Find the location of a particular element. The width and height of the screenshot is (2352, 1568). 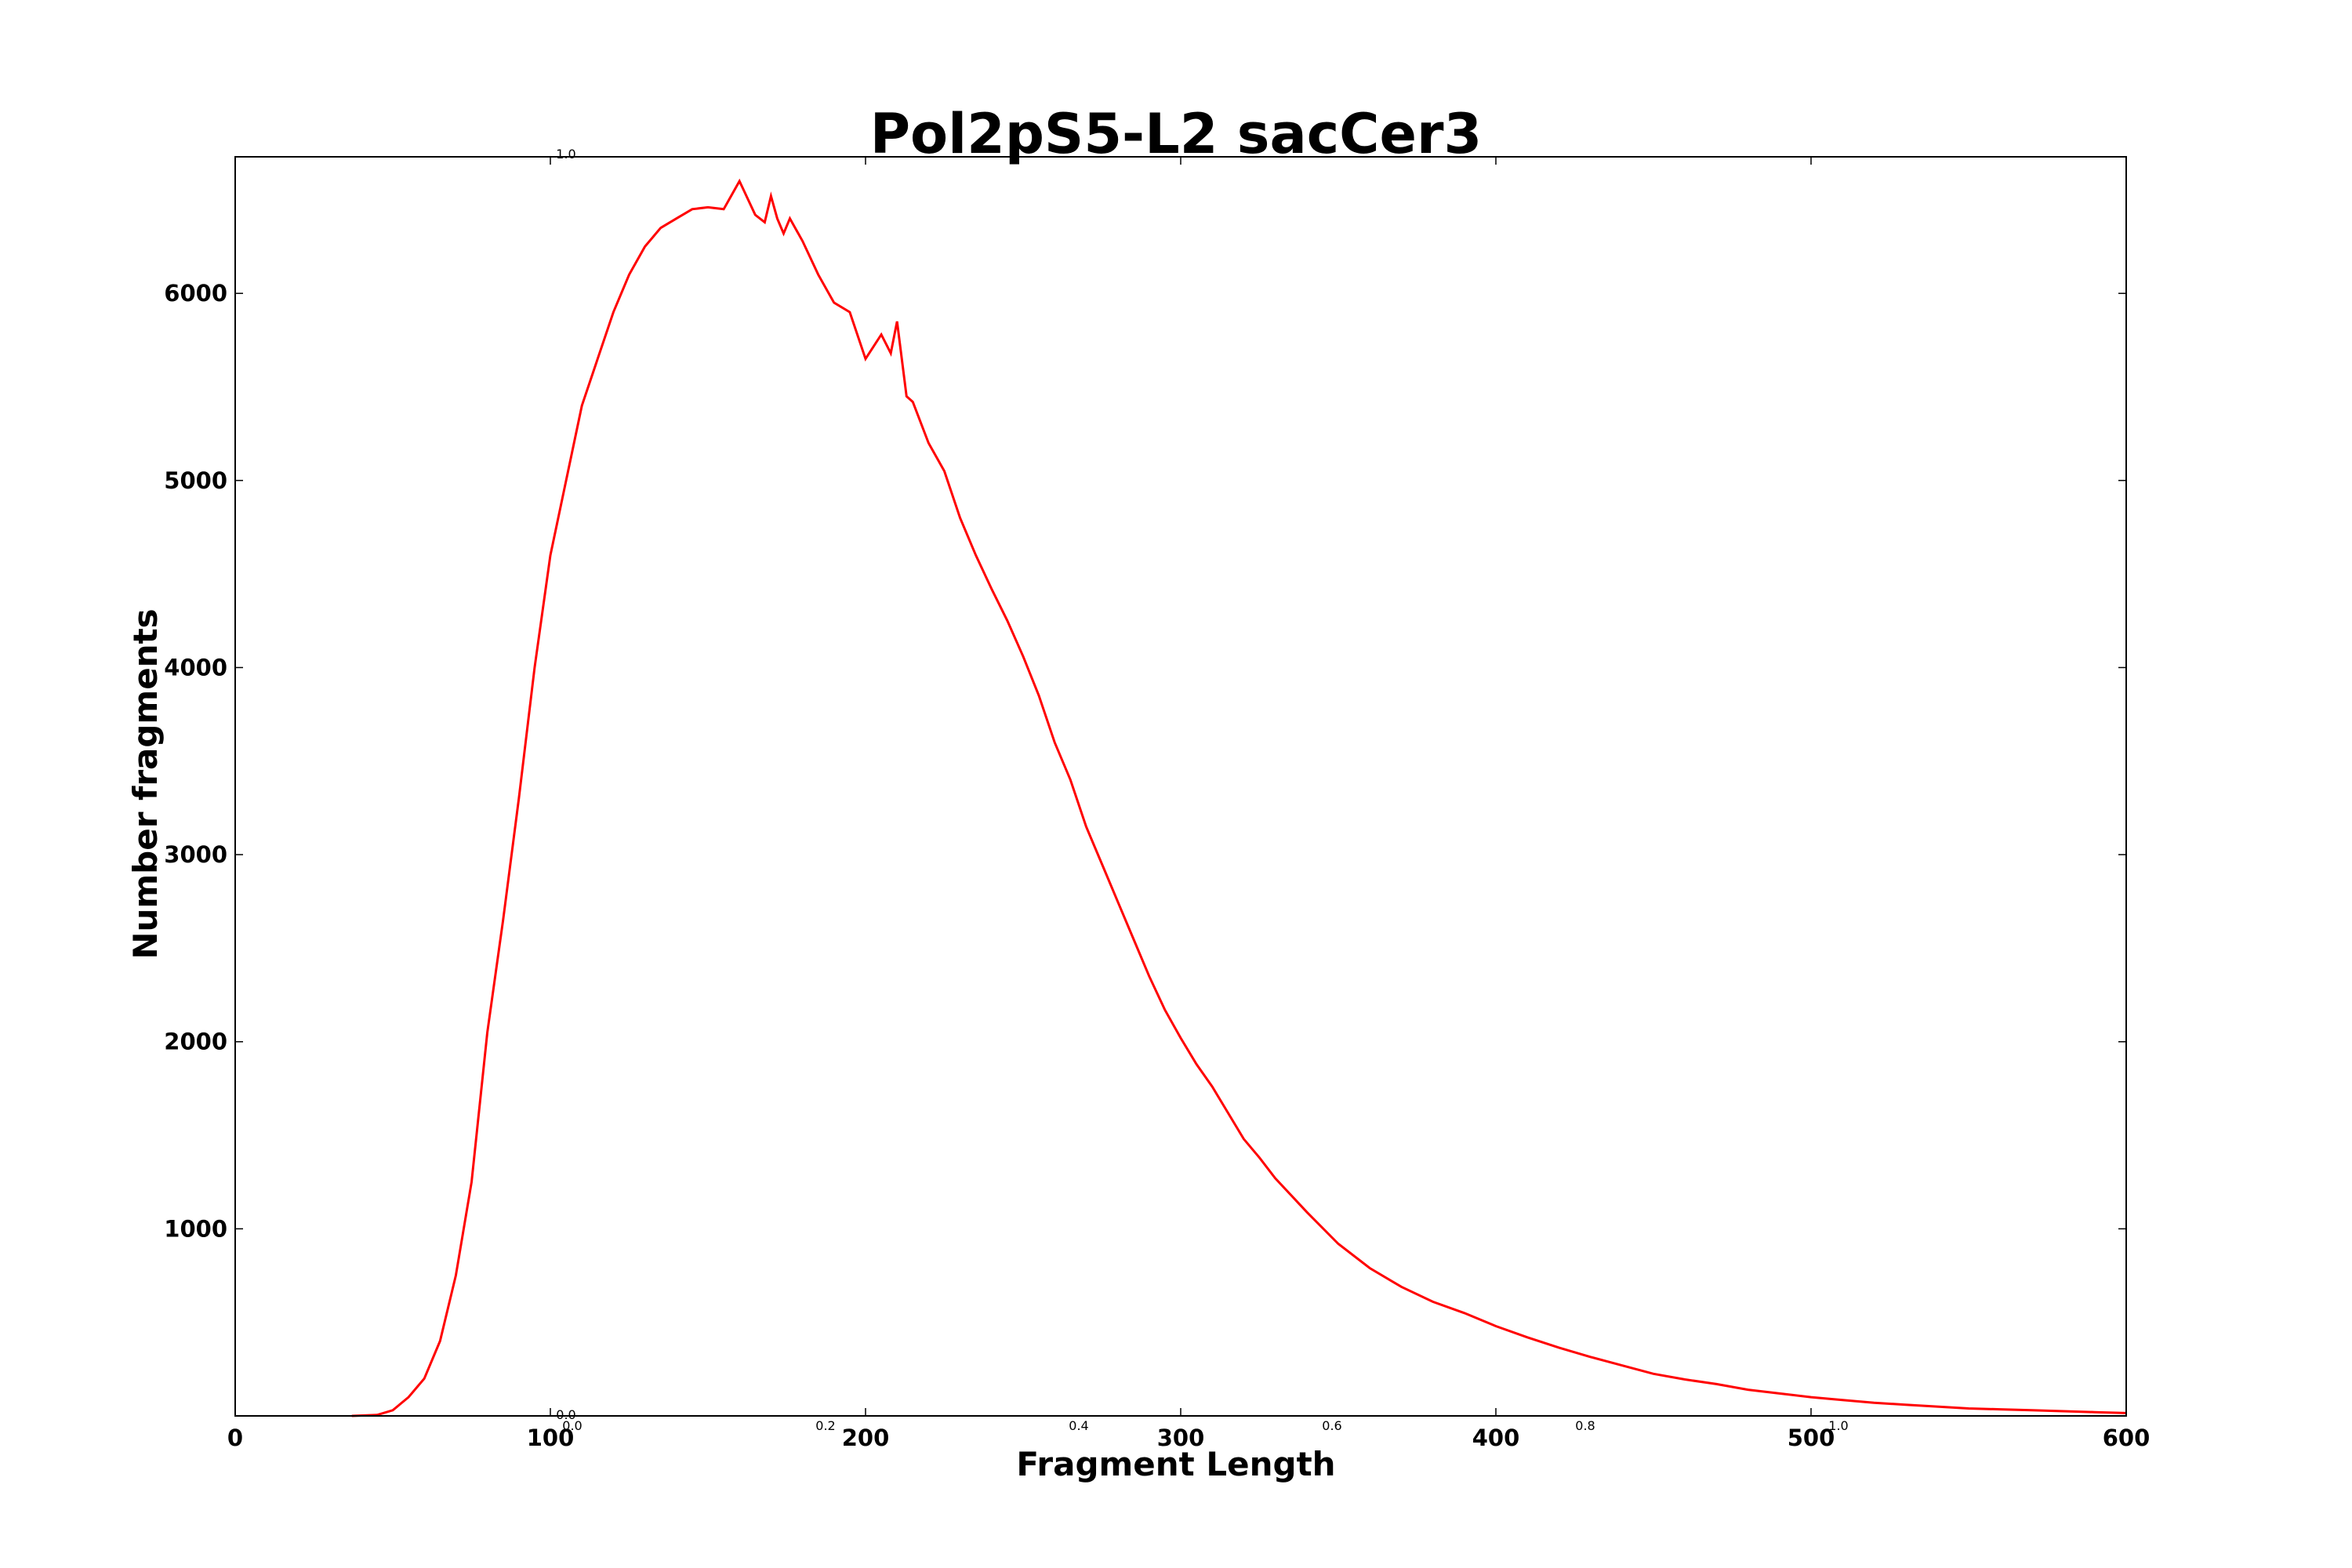

secondary-x-tick-label: 1.0 is located at coordinates (1838, 1425).